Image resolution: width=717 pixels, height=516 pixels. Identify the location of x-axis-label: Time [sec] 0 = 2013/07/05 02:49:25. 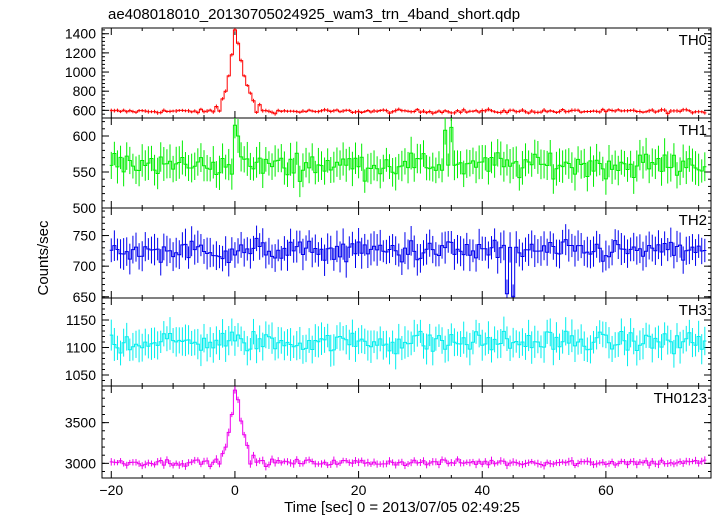
(402, 507).